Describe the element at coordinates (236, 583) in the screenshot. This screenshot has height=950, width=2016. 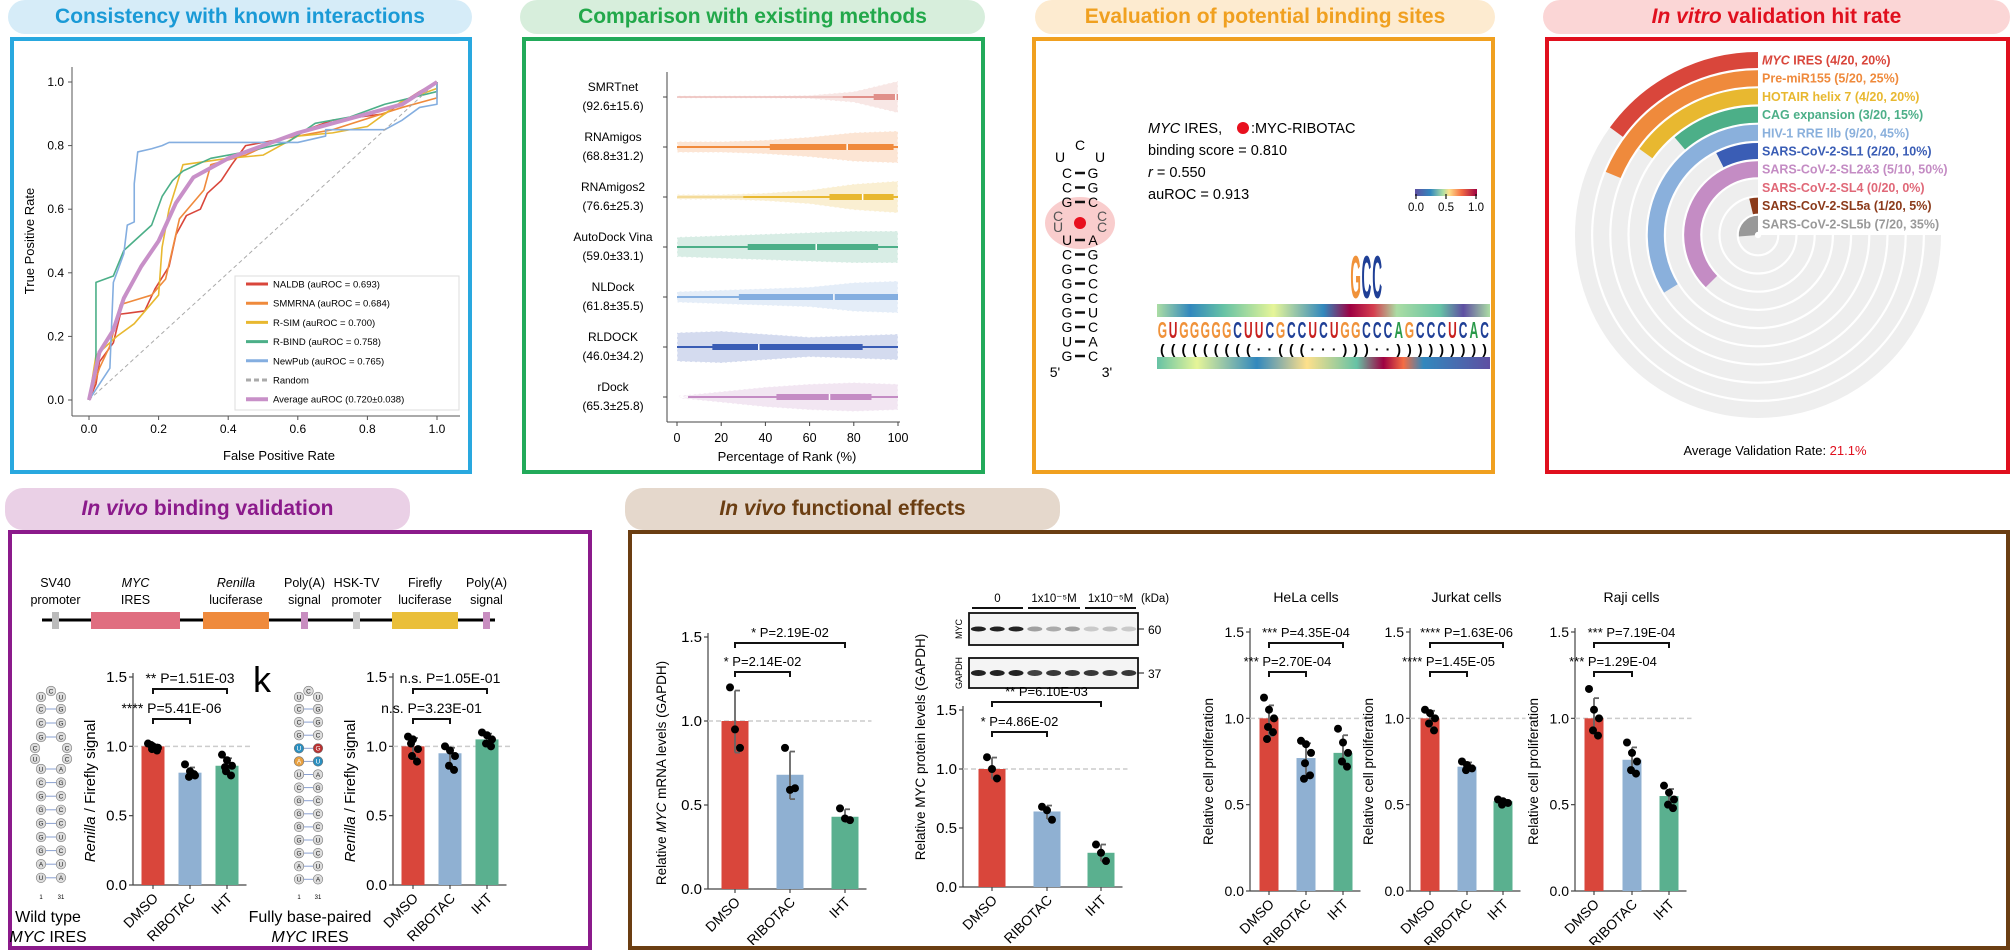
I see `construct-label: Renilla` at that location.